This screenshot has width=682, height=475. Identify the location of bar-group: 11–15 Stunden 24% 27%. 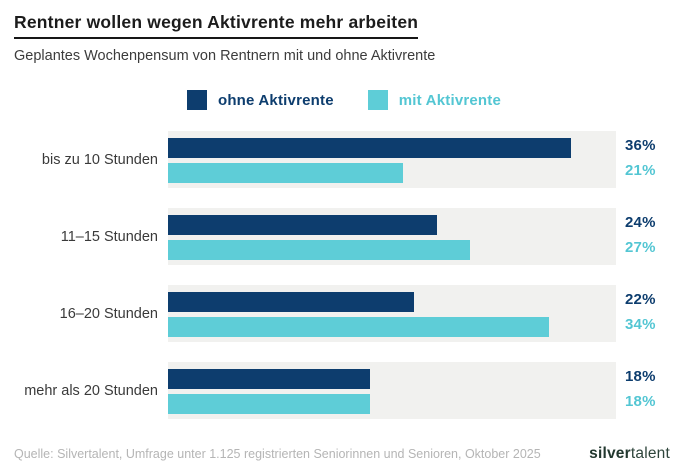
(344, 236).